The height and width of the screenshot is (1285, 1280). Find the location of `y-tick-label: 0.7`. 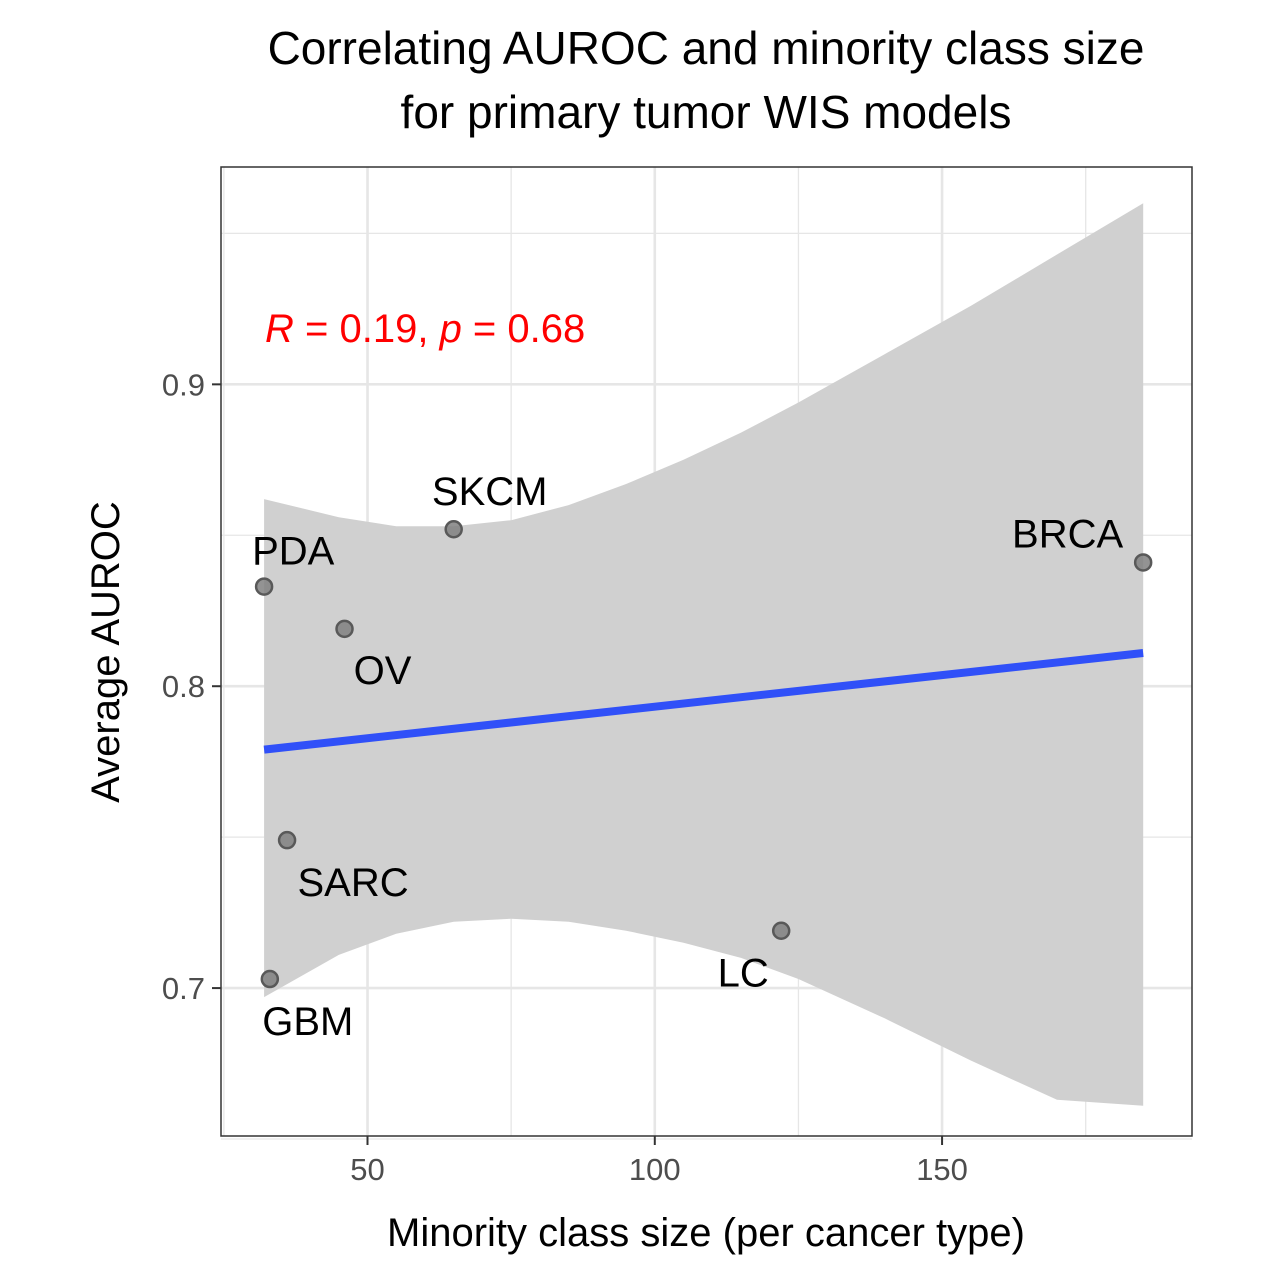

y-tick-label: 0.7 is located at coordinates (183, 988).